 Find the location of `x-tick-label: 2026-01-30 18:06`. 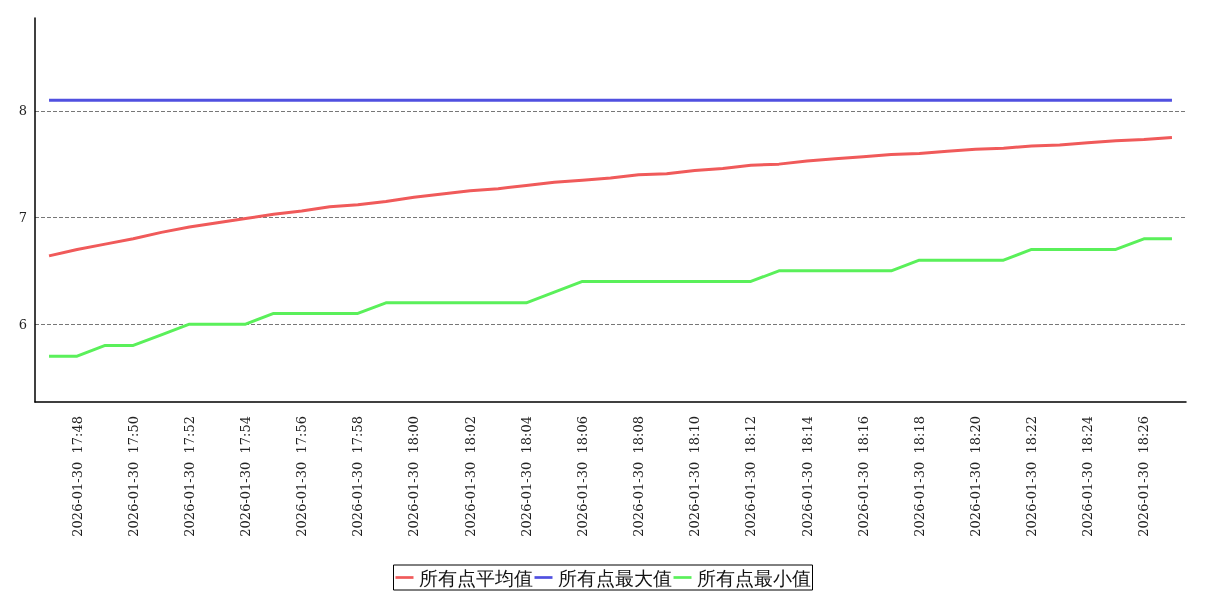

x-tick-label: 2026-01-30 18:06 is located at coordinates (582, 476).